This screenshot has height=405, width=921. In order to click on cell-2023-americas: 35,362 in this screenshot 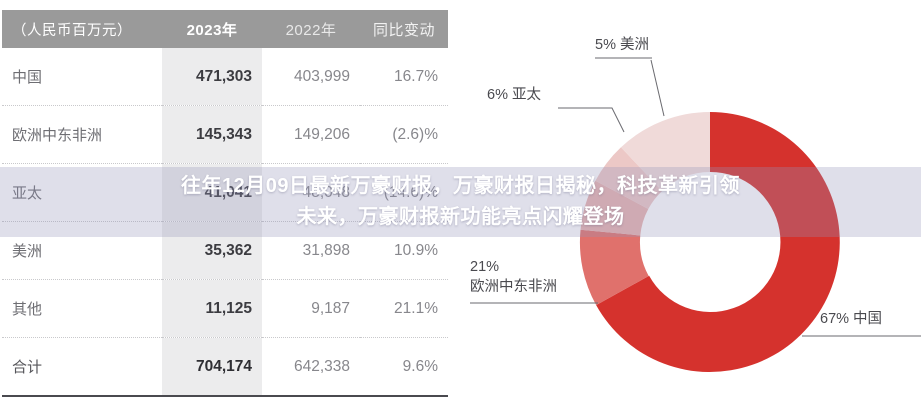, I will do `click(212, 250)`.